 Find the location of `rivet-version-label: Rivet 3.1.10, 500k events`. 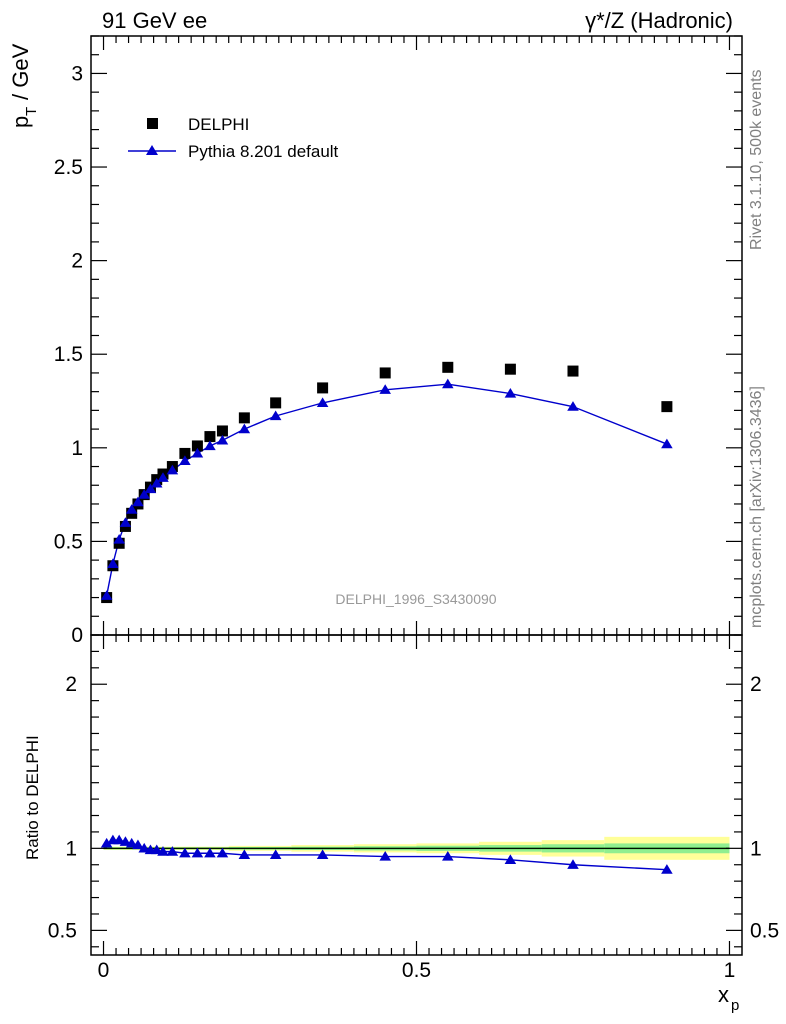

rivet-version-label: Rivet 3.1.10, 500k events is located at coordinates (756, 159).